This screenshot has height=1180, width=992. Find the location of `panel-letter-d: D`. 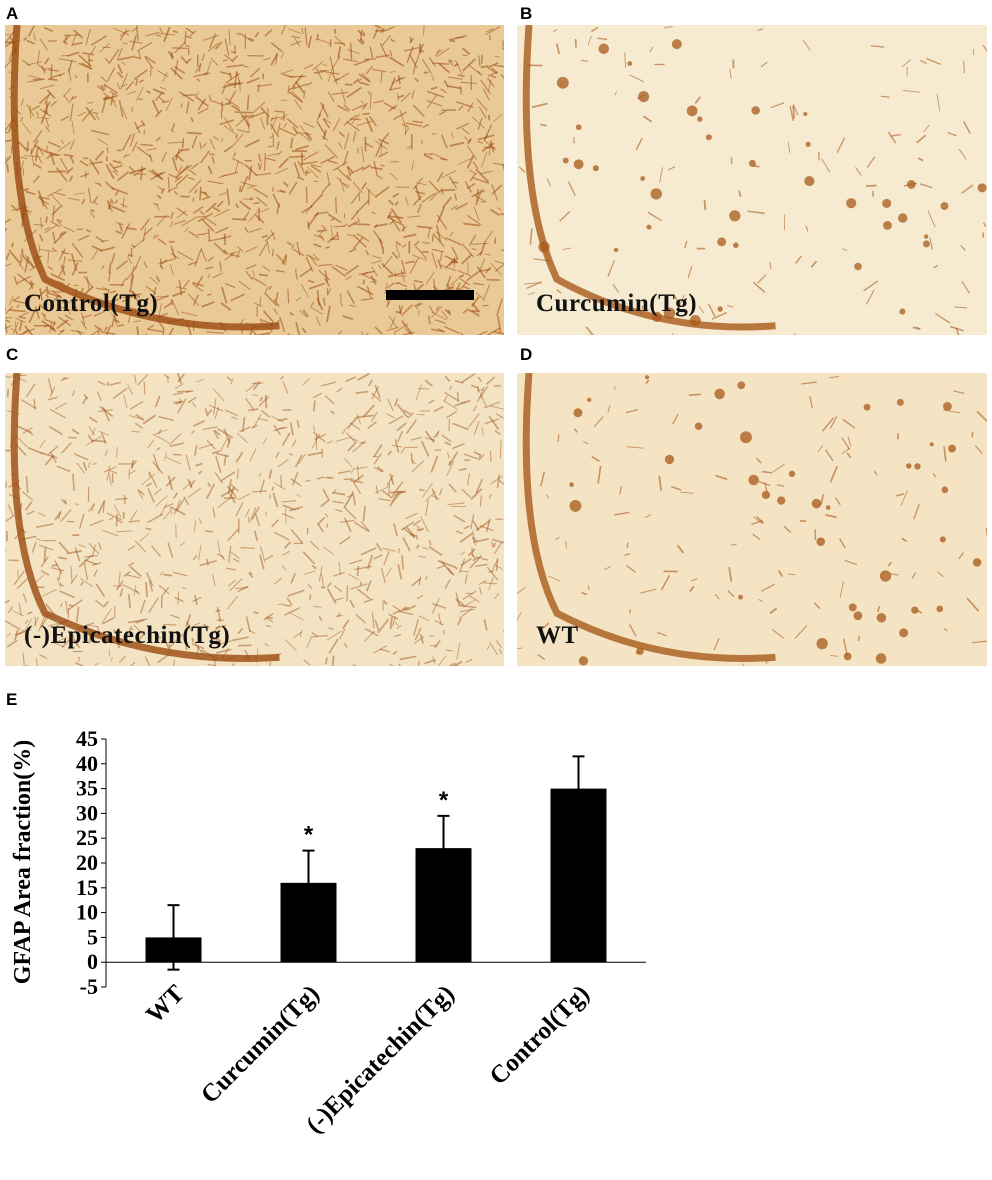

panel-letter-d: D is located at coordinates (526, 354).